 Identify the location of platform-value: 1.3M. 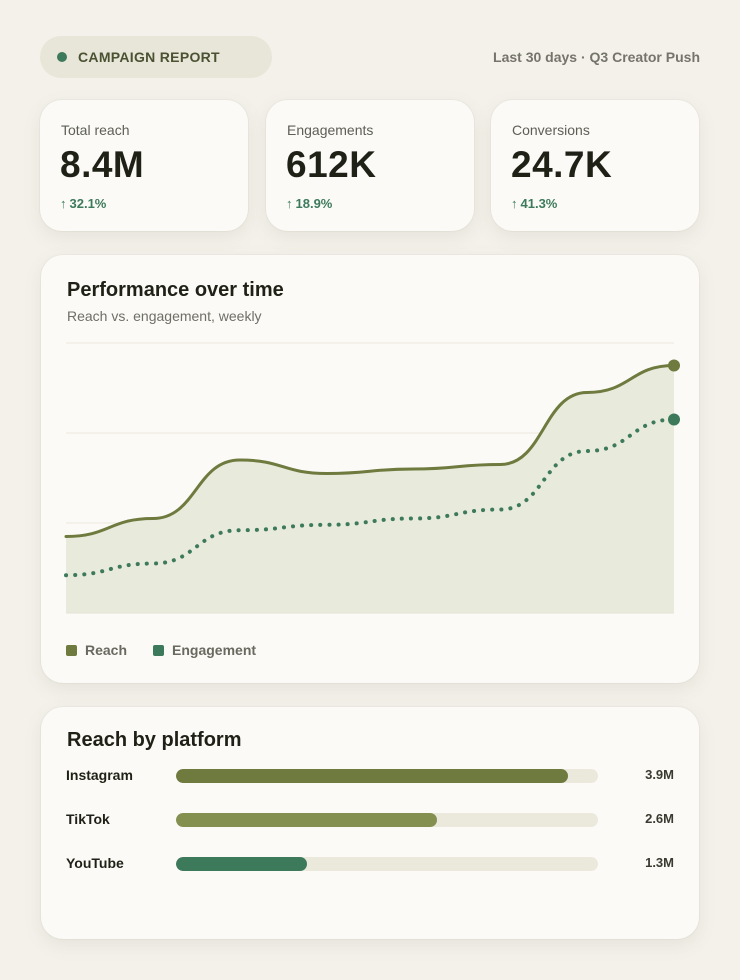
(659, 862).